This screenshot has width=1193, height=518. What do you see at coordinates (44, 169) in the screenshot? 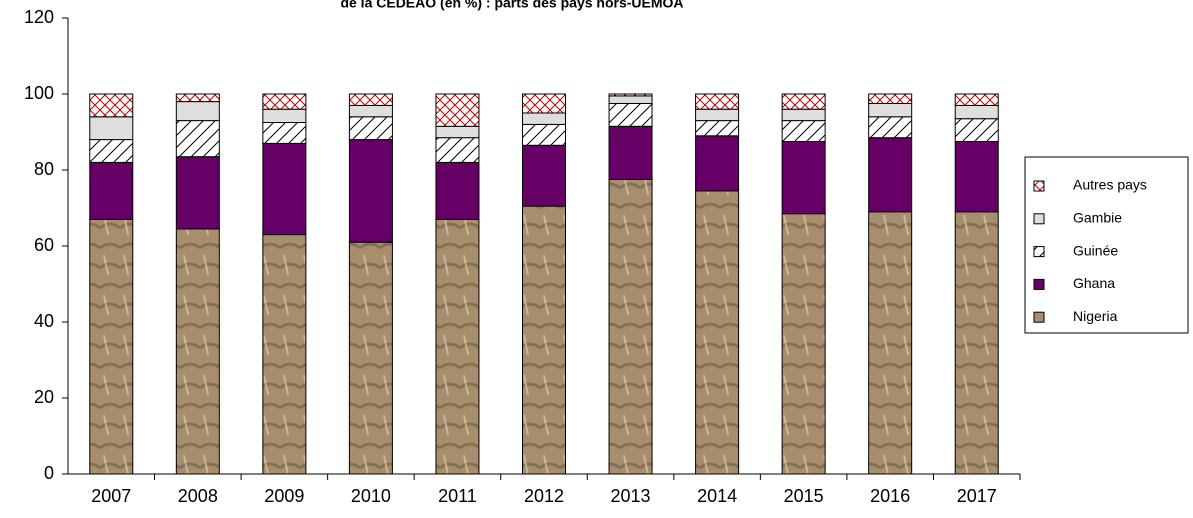
I see `y-tick-label: 80` at bounding box center [44, 169].